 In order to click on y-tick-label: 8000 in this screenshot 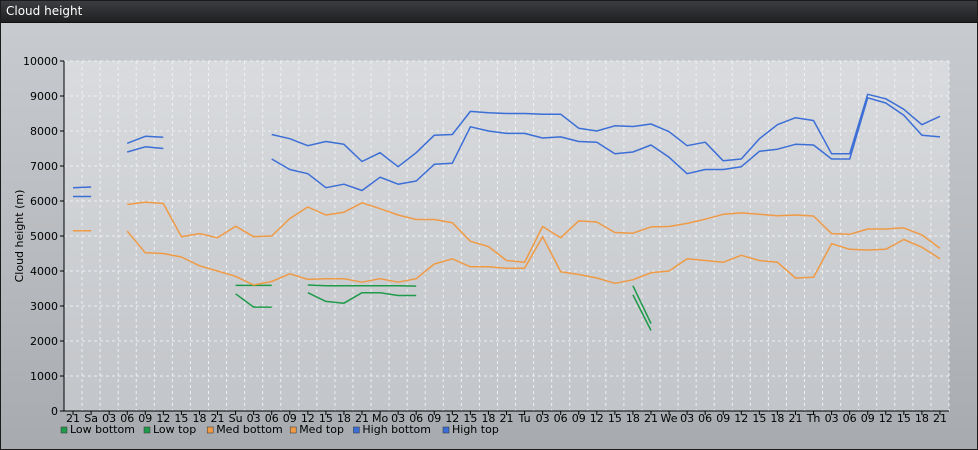, I will do `click(44, 131)`.